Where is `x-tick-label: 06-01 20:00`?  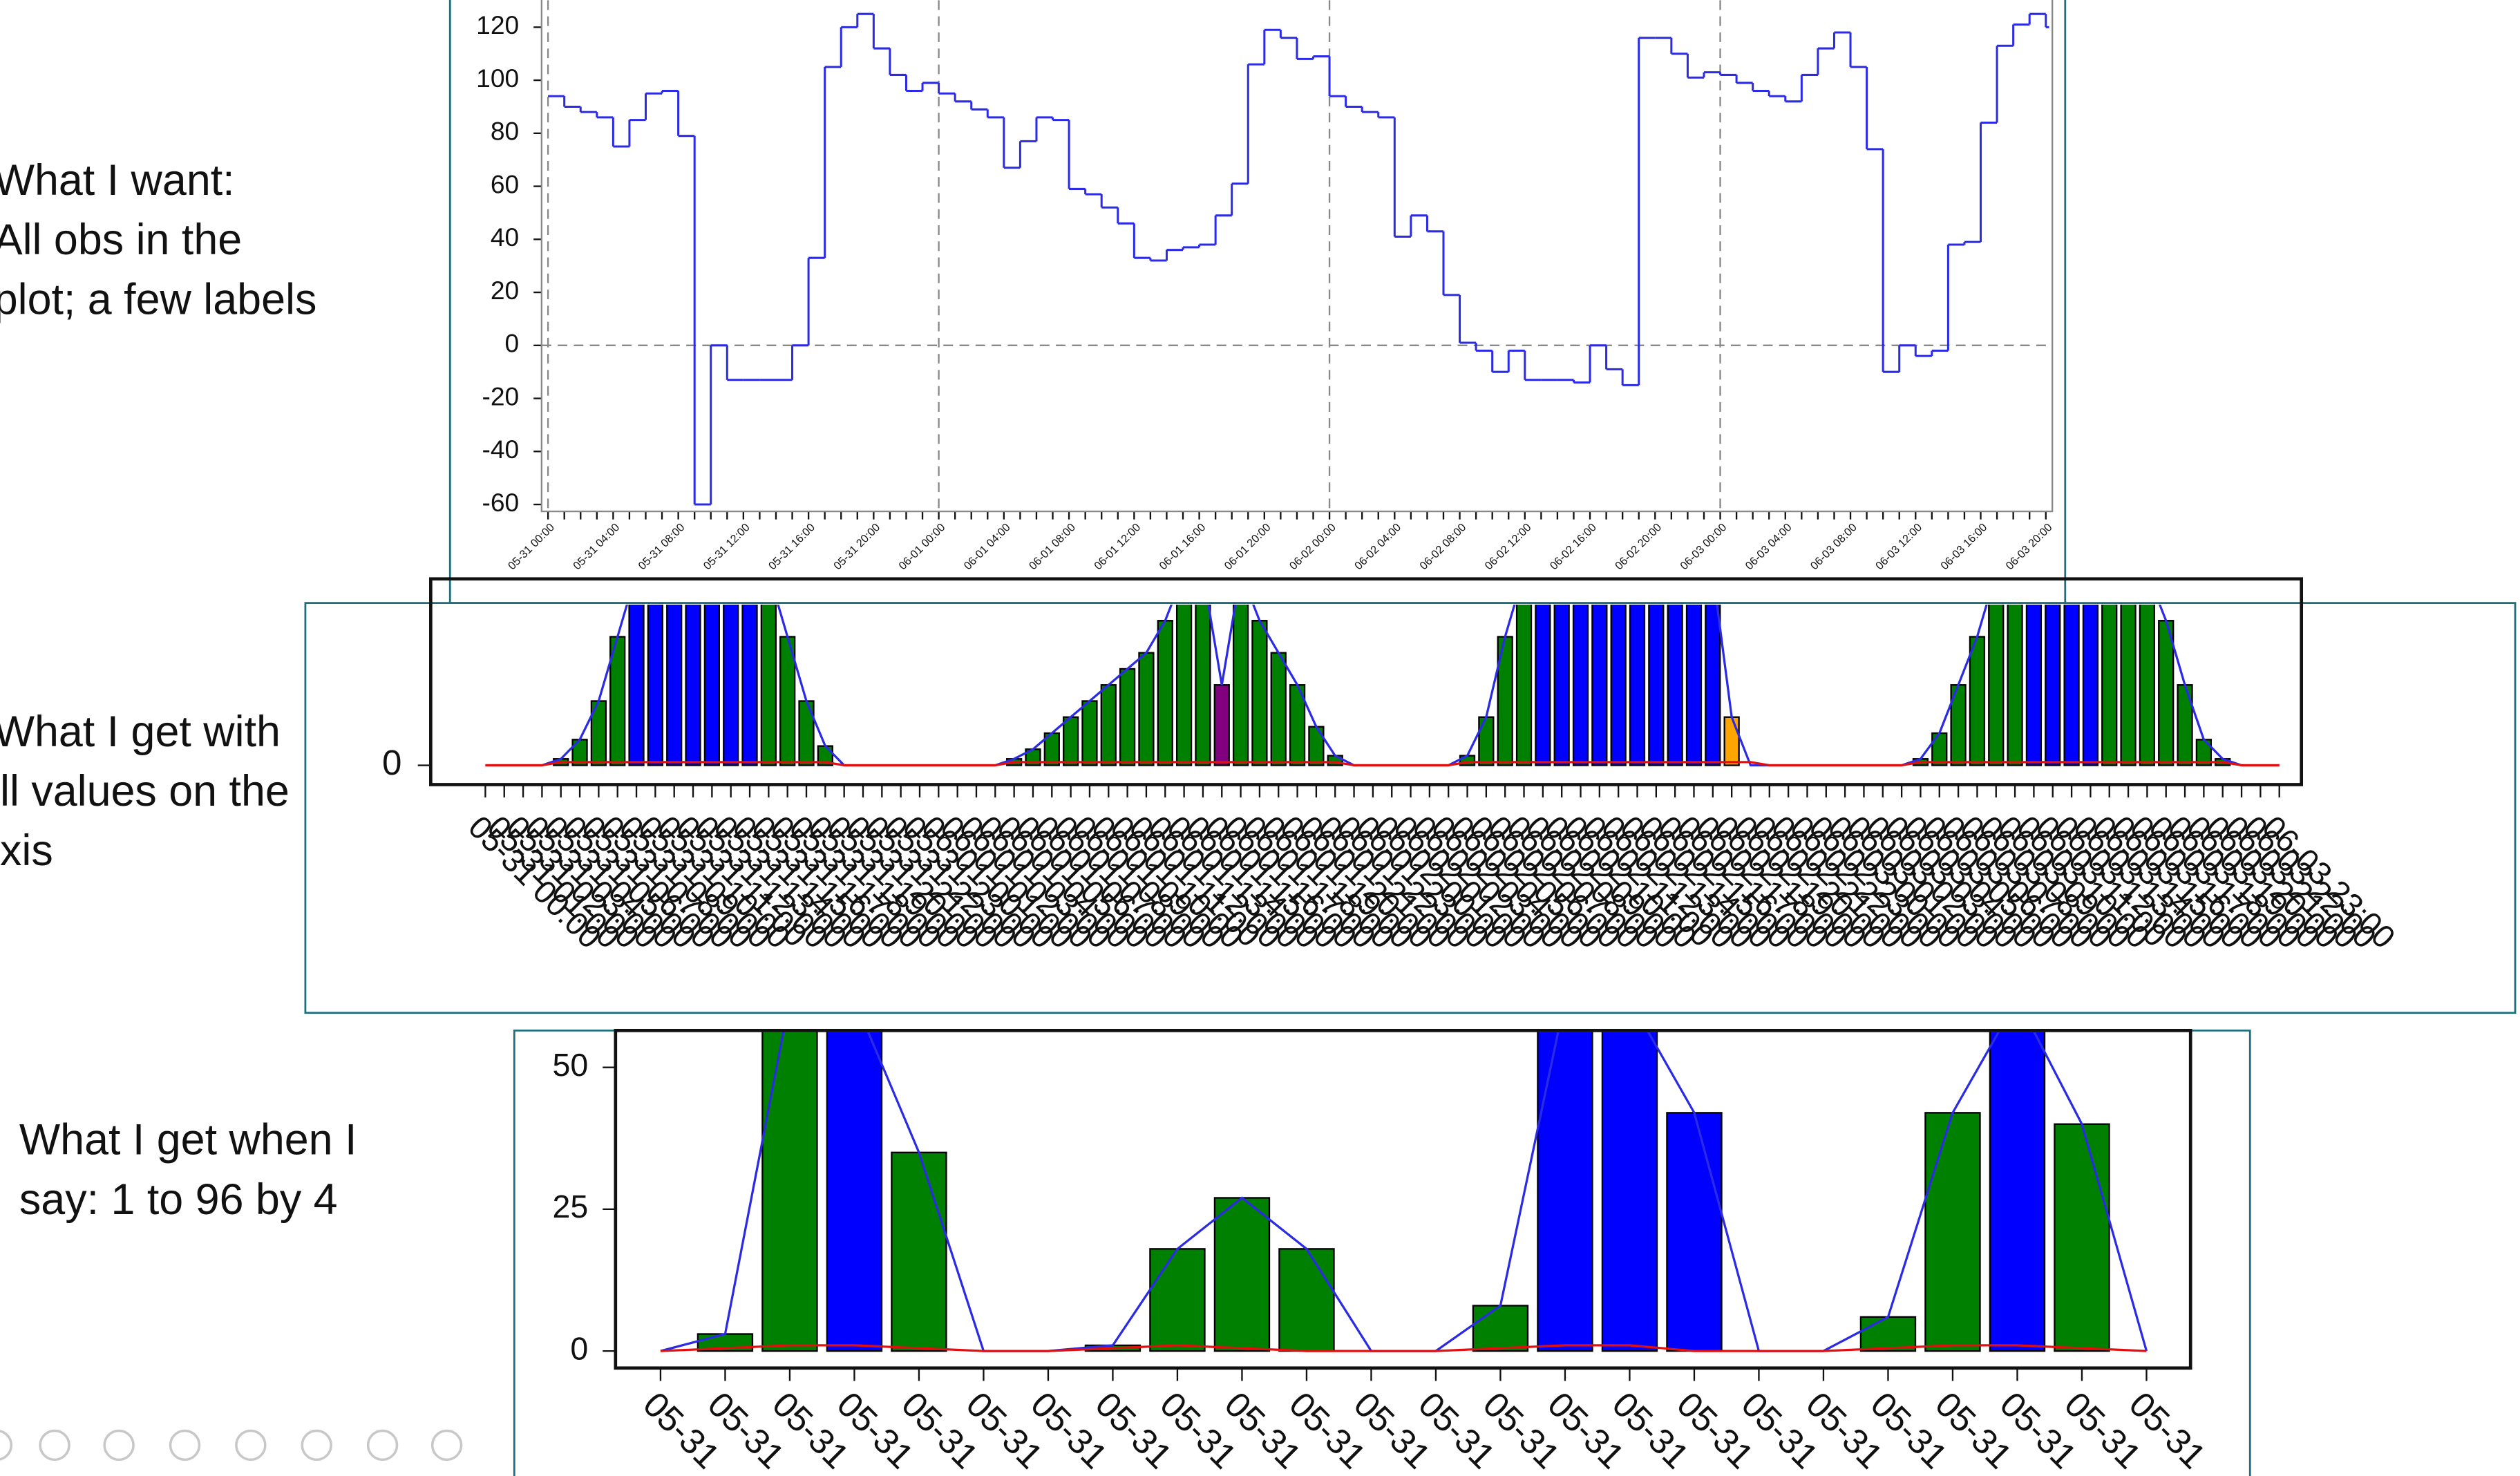
x-tick-label: 06-01 20:00 is located at coordinates (1247, 546).